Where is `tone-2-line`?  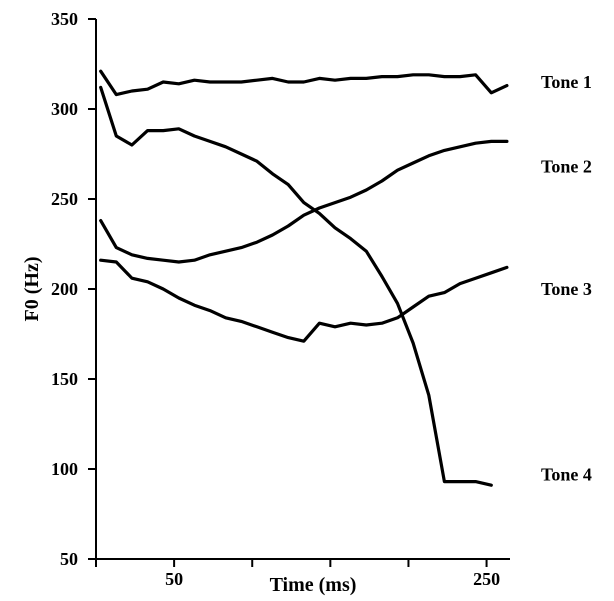
tone-2-line is located at coordinates (304, 201).